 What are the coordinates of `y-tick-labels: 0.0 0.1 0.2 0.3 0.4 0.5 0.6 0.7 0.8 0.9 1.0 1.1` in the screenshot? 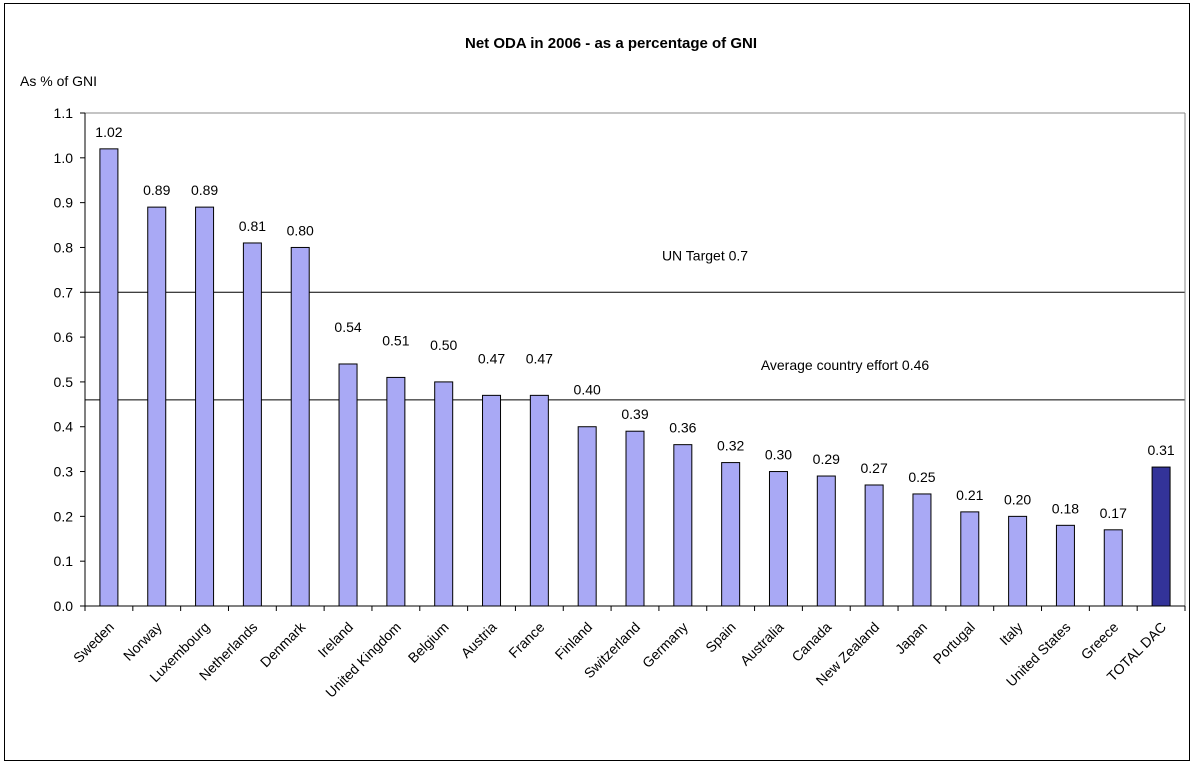 It's located at (64, 359).